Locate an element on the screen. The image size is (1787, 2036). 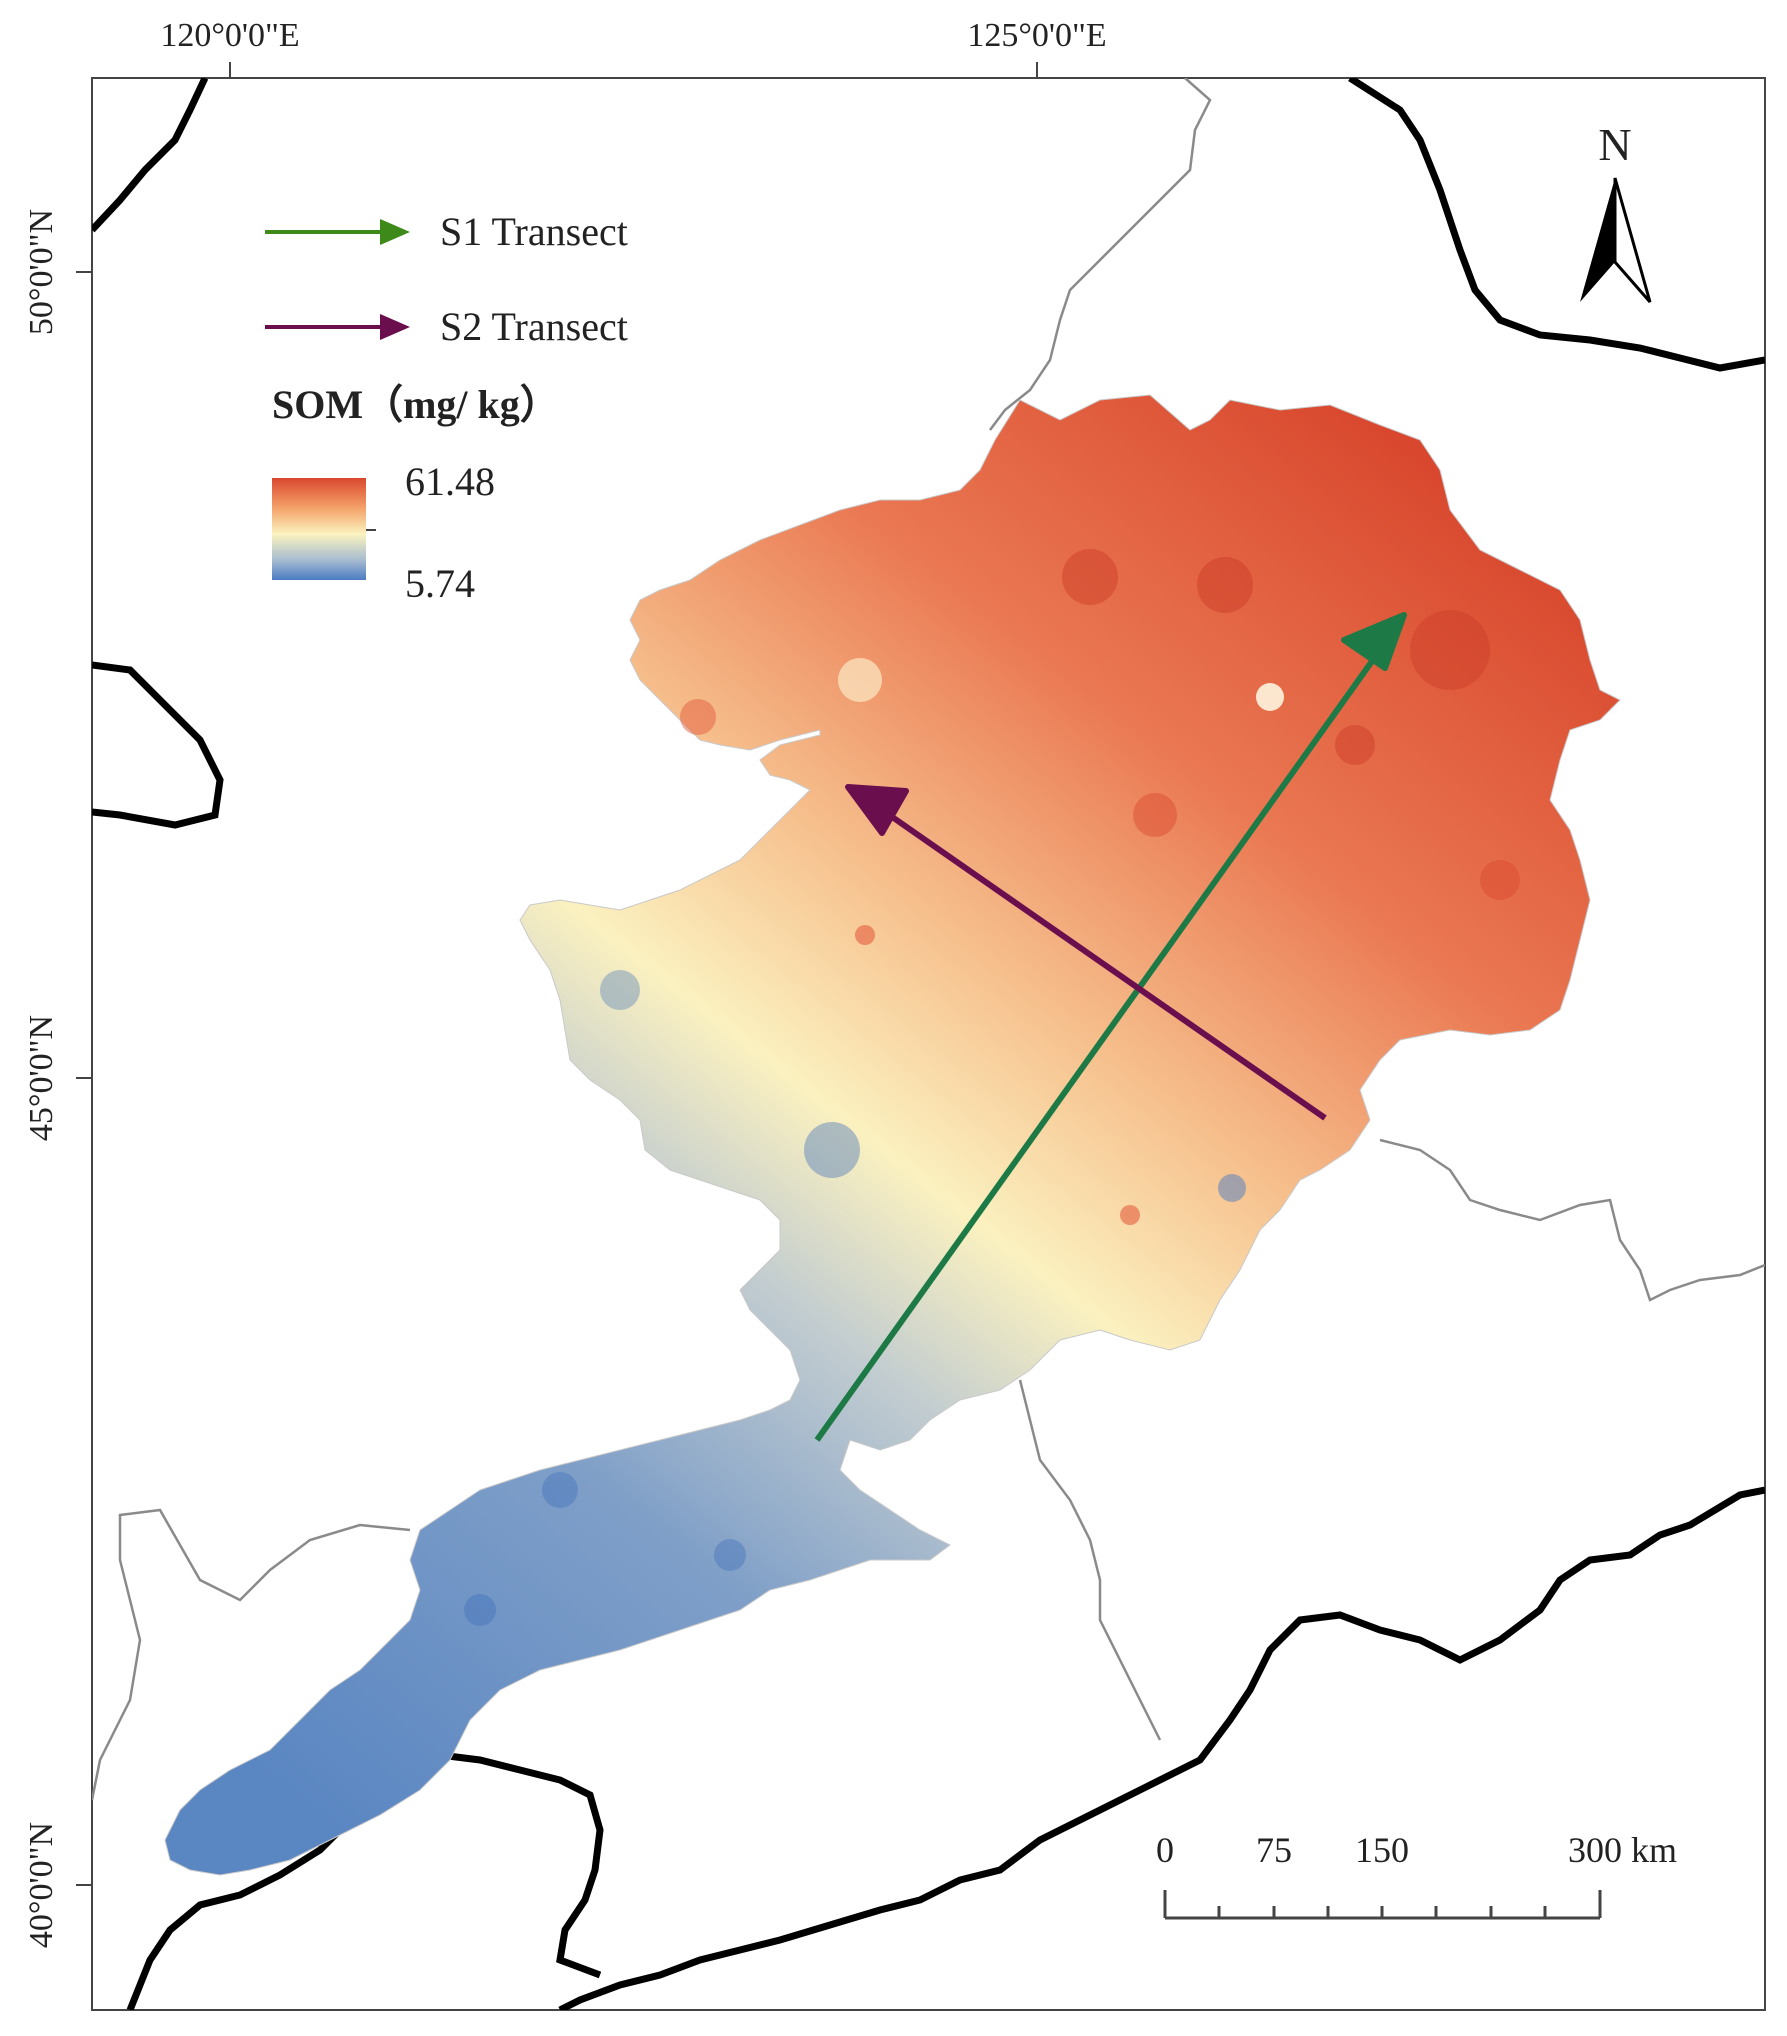
scale-tick-150: 150 is located at coordinates (1382, 1850).